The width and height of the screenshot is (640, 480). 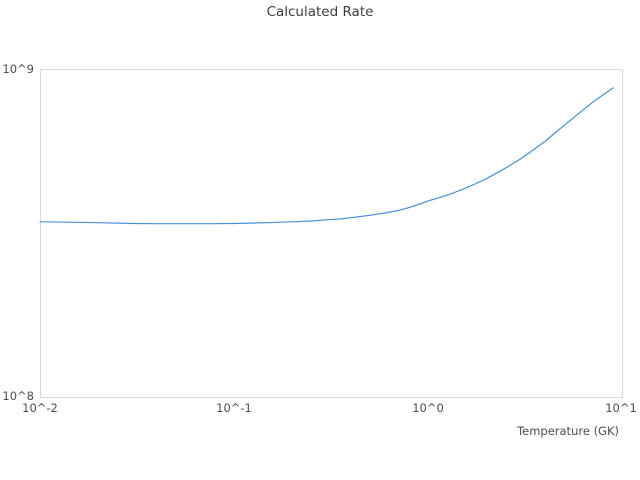 I want to click on chart-title: Calculated Rate, so click(x=320, y=12).